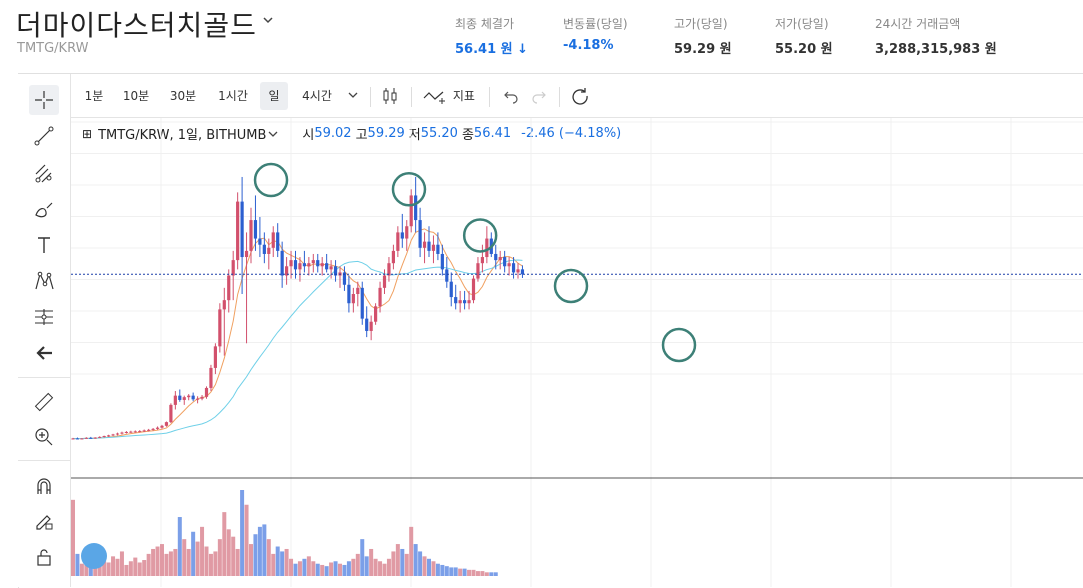 This screenshot has height=588, width=1083. I want to click on close-label: 종, so click(467, 135).